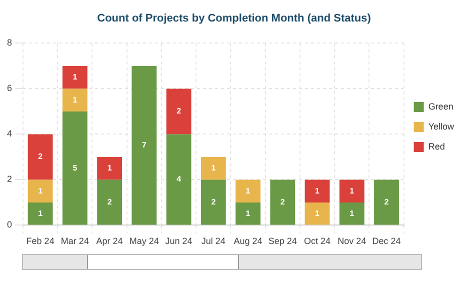 The width and height of the screenshot is (474, 283). What do you see at coordinates (9, 88) in the screenshot?
I see `y-tick-label: 6` at bounding box center [9, 88].